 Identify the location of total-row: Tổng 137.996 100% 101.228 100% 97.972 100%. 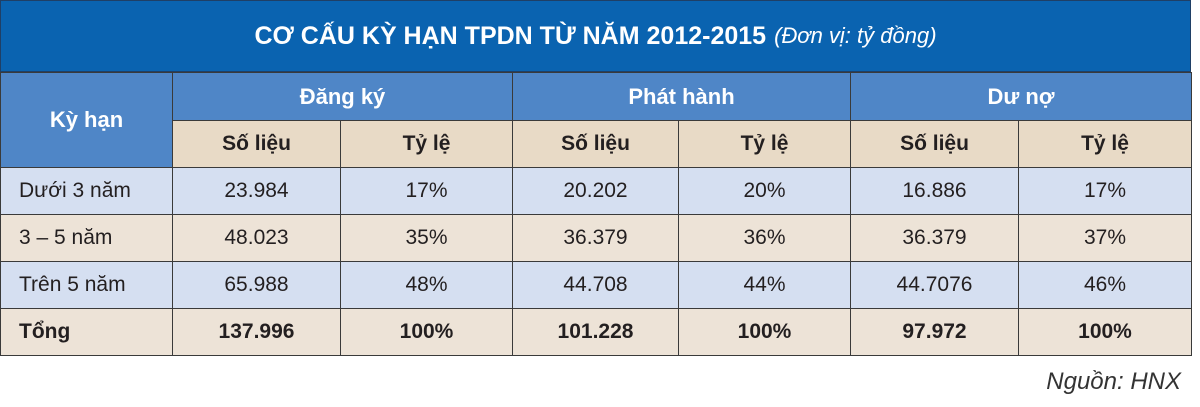
(596, 332).